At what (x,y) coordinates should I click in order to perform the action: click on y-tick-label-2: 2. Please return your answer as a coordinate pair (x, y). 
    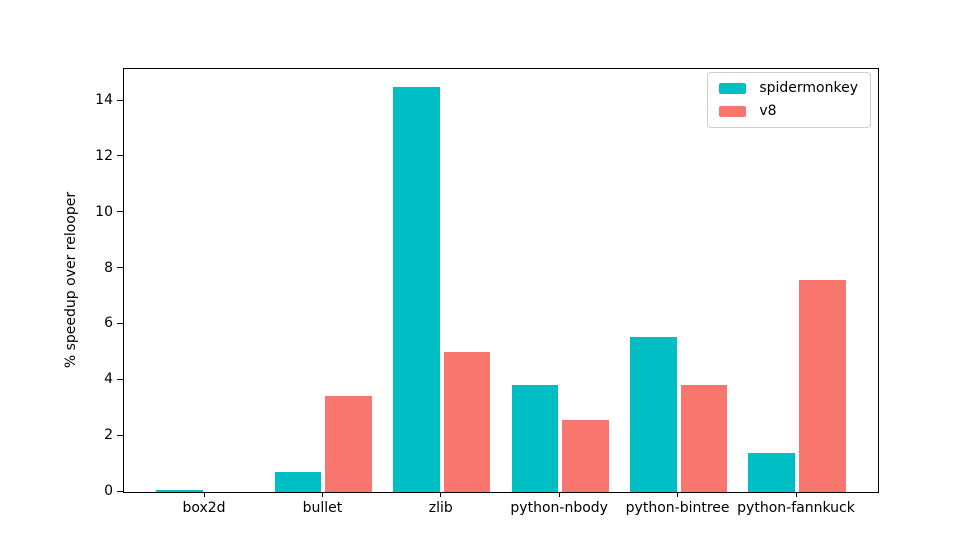
    Looking at the image, I should click on (108, 435).